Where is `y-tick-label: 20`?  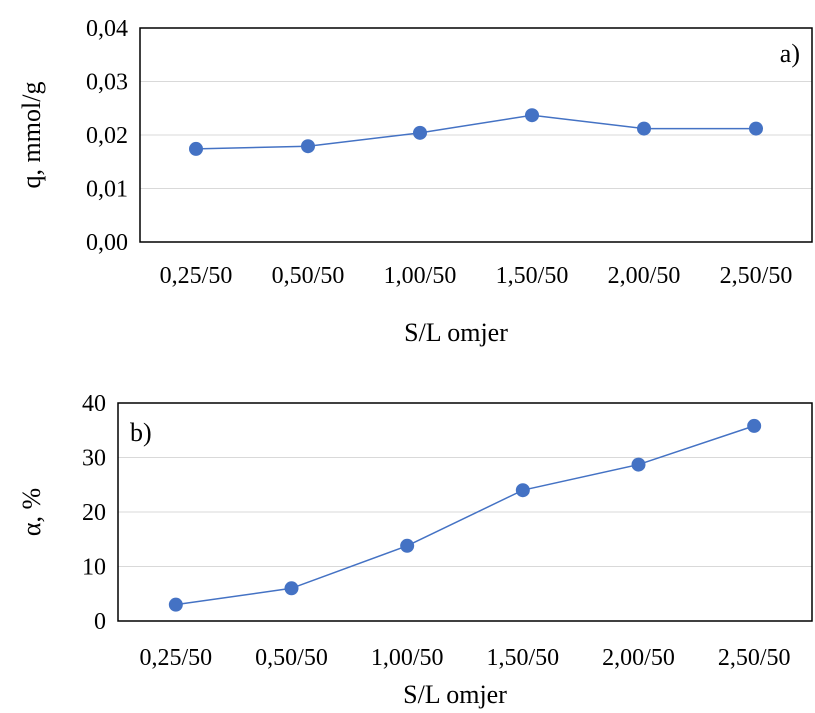 y-tick-label: 20 is located at coordinates (94, 513).